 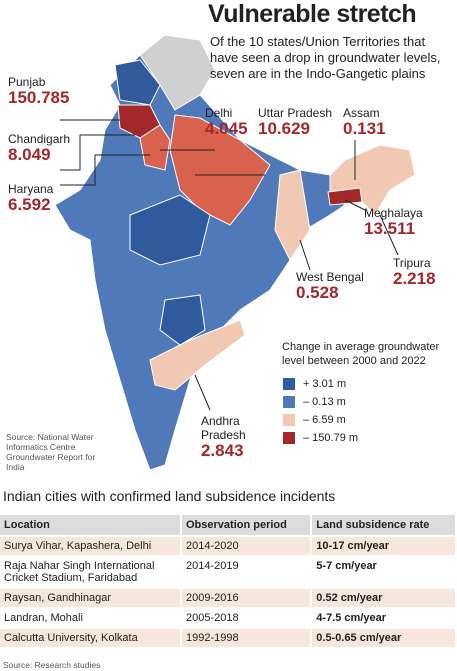 I want to click on map-label: Uttar Pradesh 10.629, so click(x=295, y=122).